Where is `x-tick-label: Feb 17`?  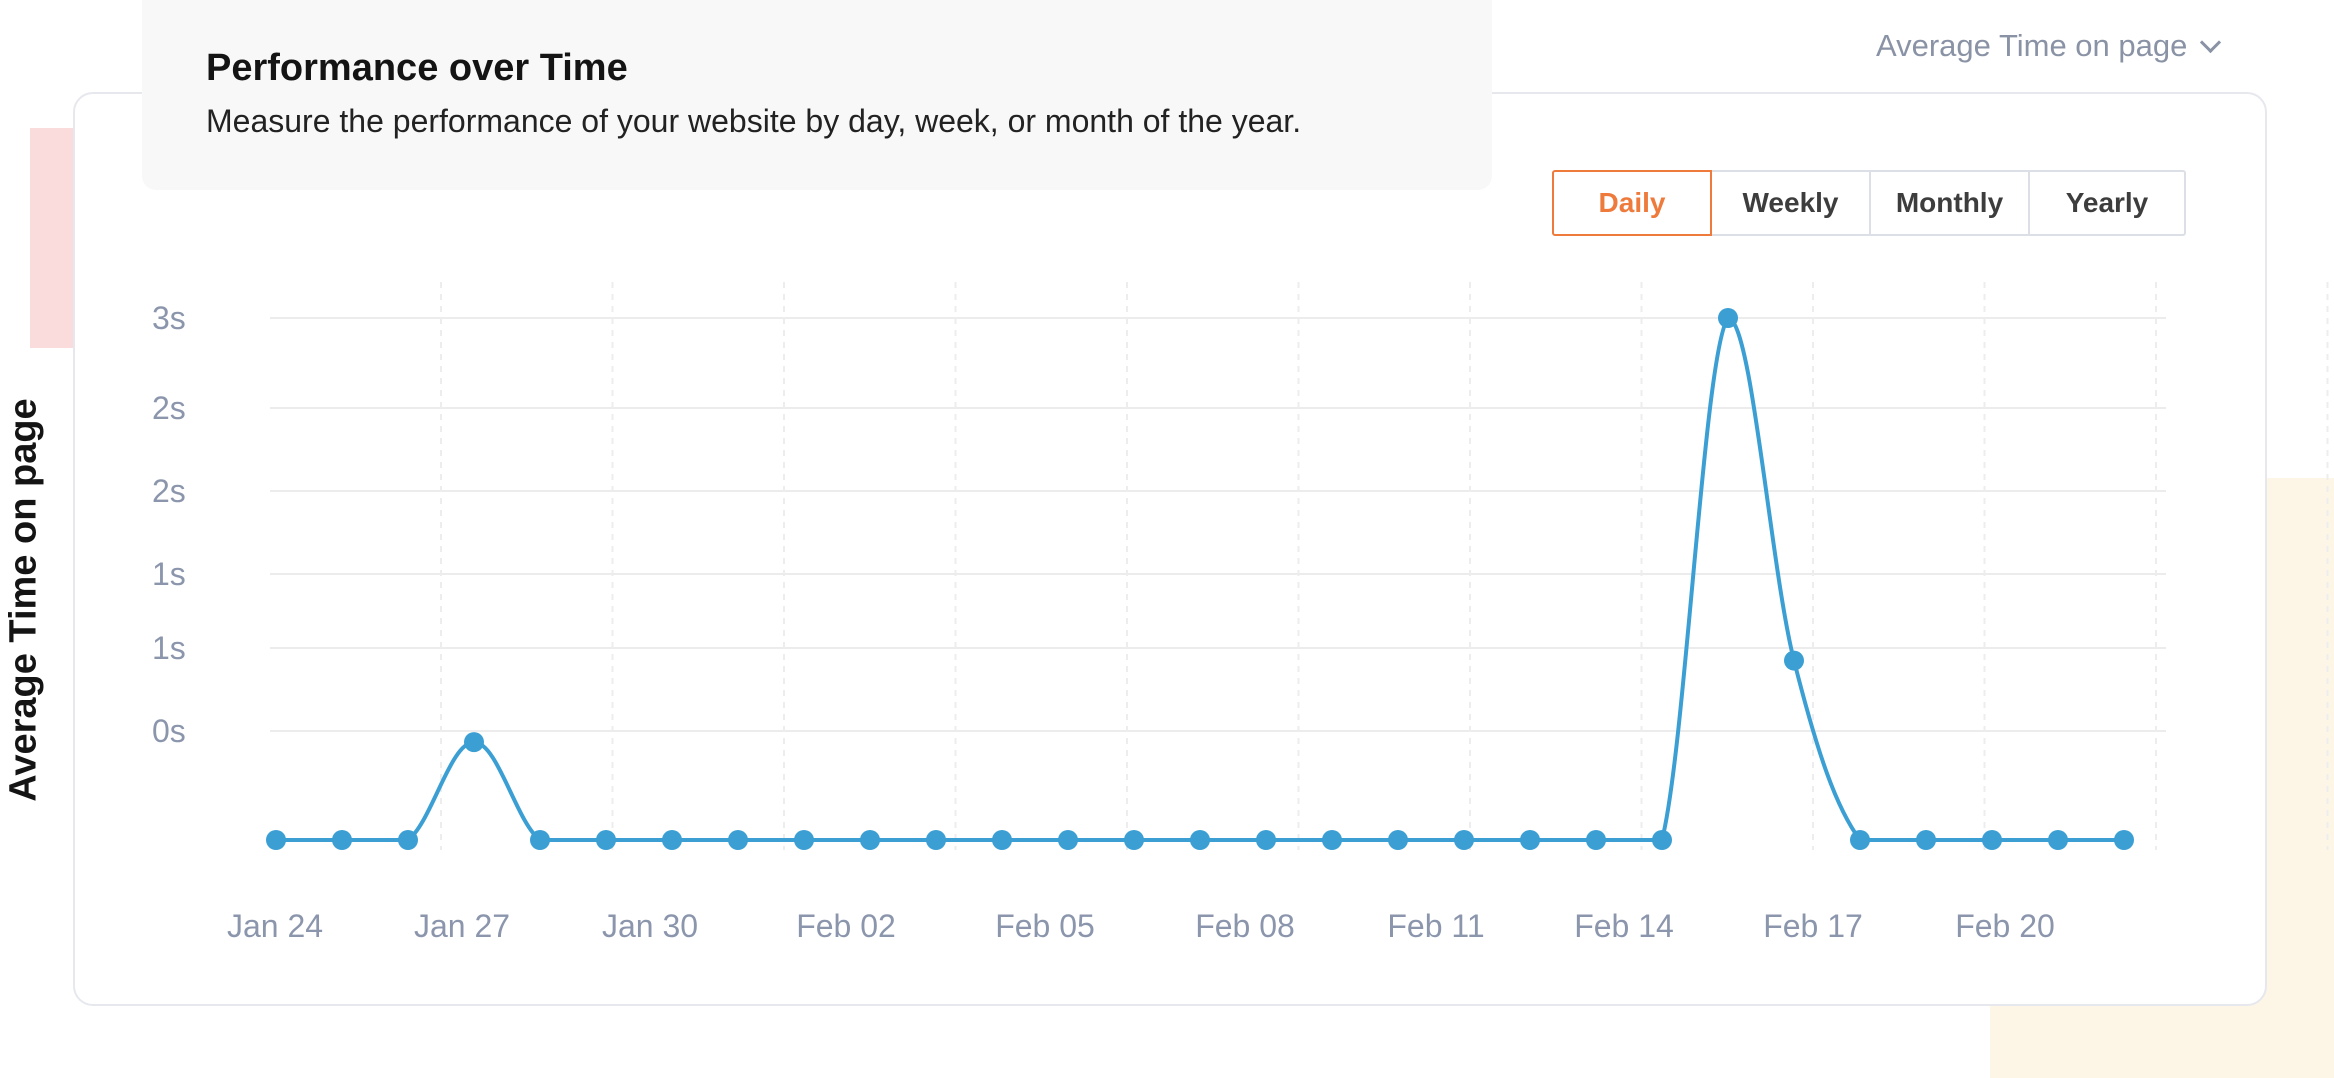
x-tick-label: Feb 17 is located at coordinates (1813, 926).